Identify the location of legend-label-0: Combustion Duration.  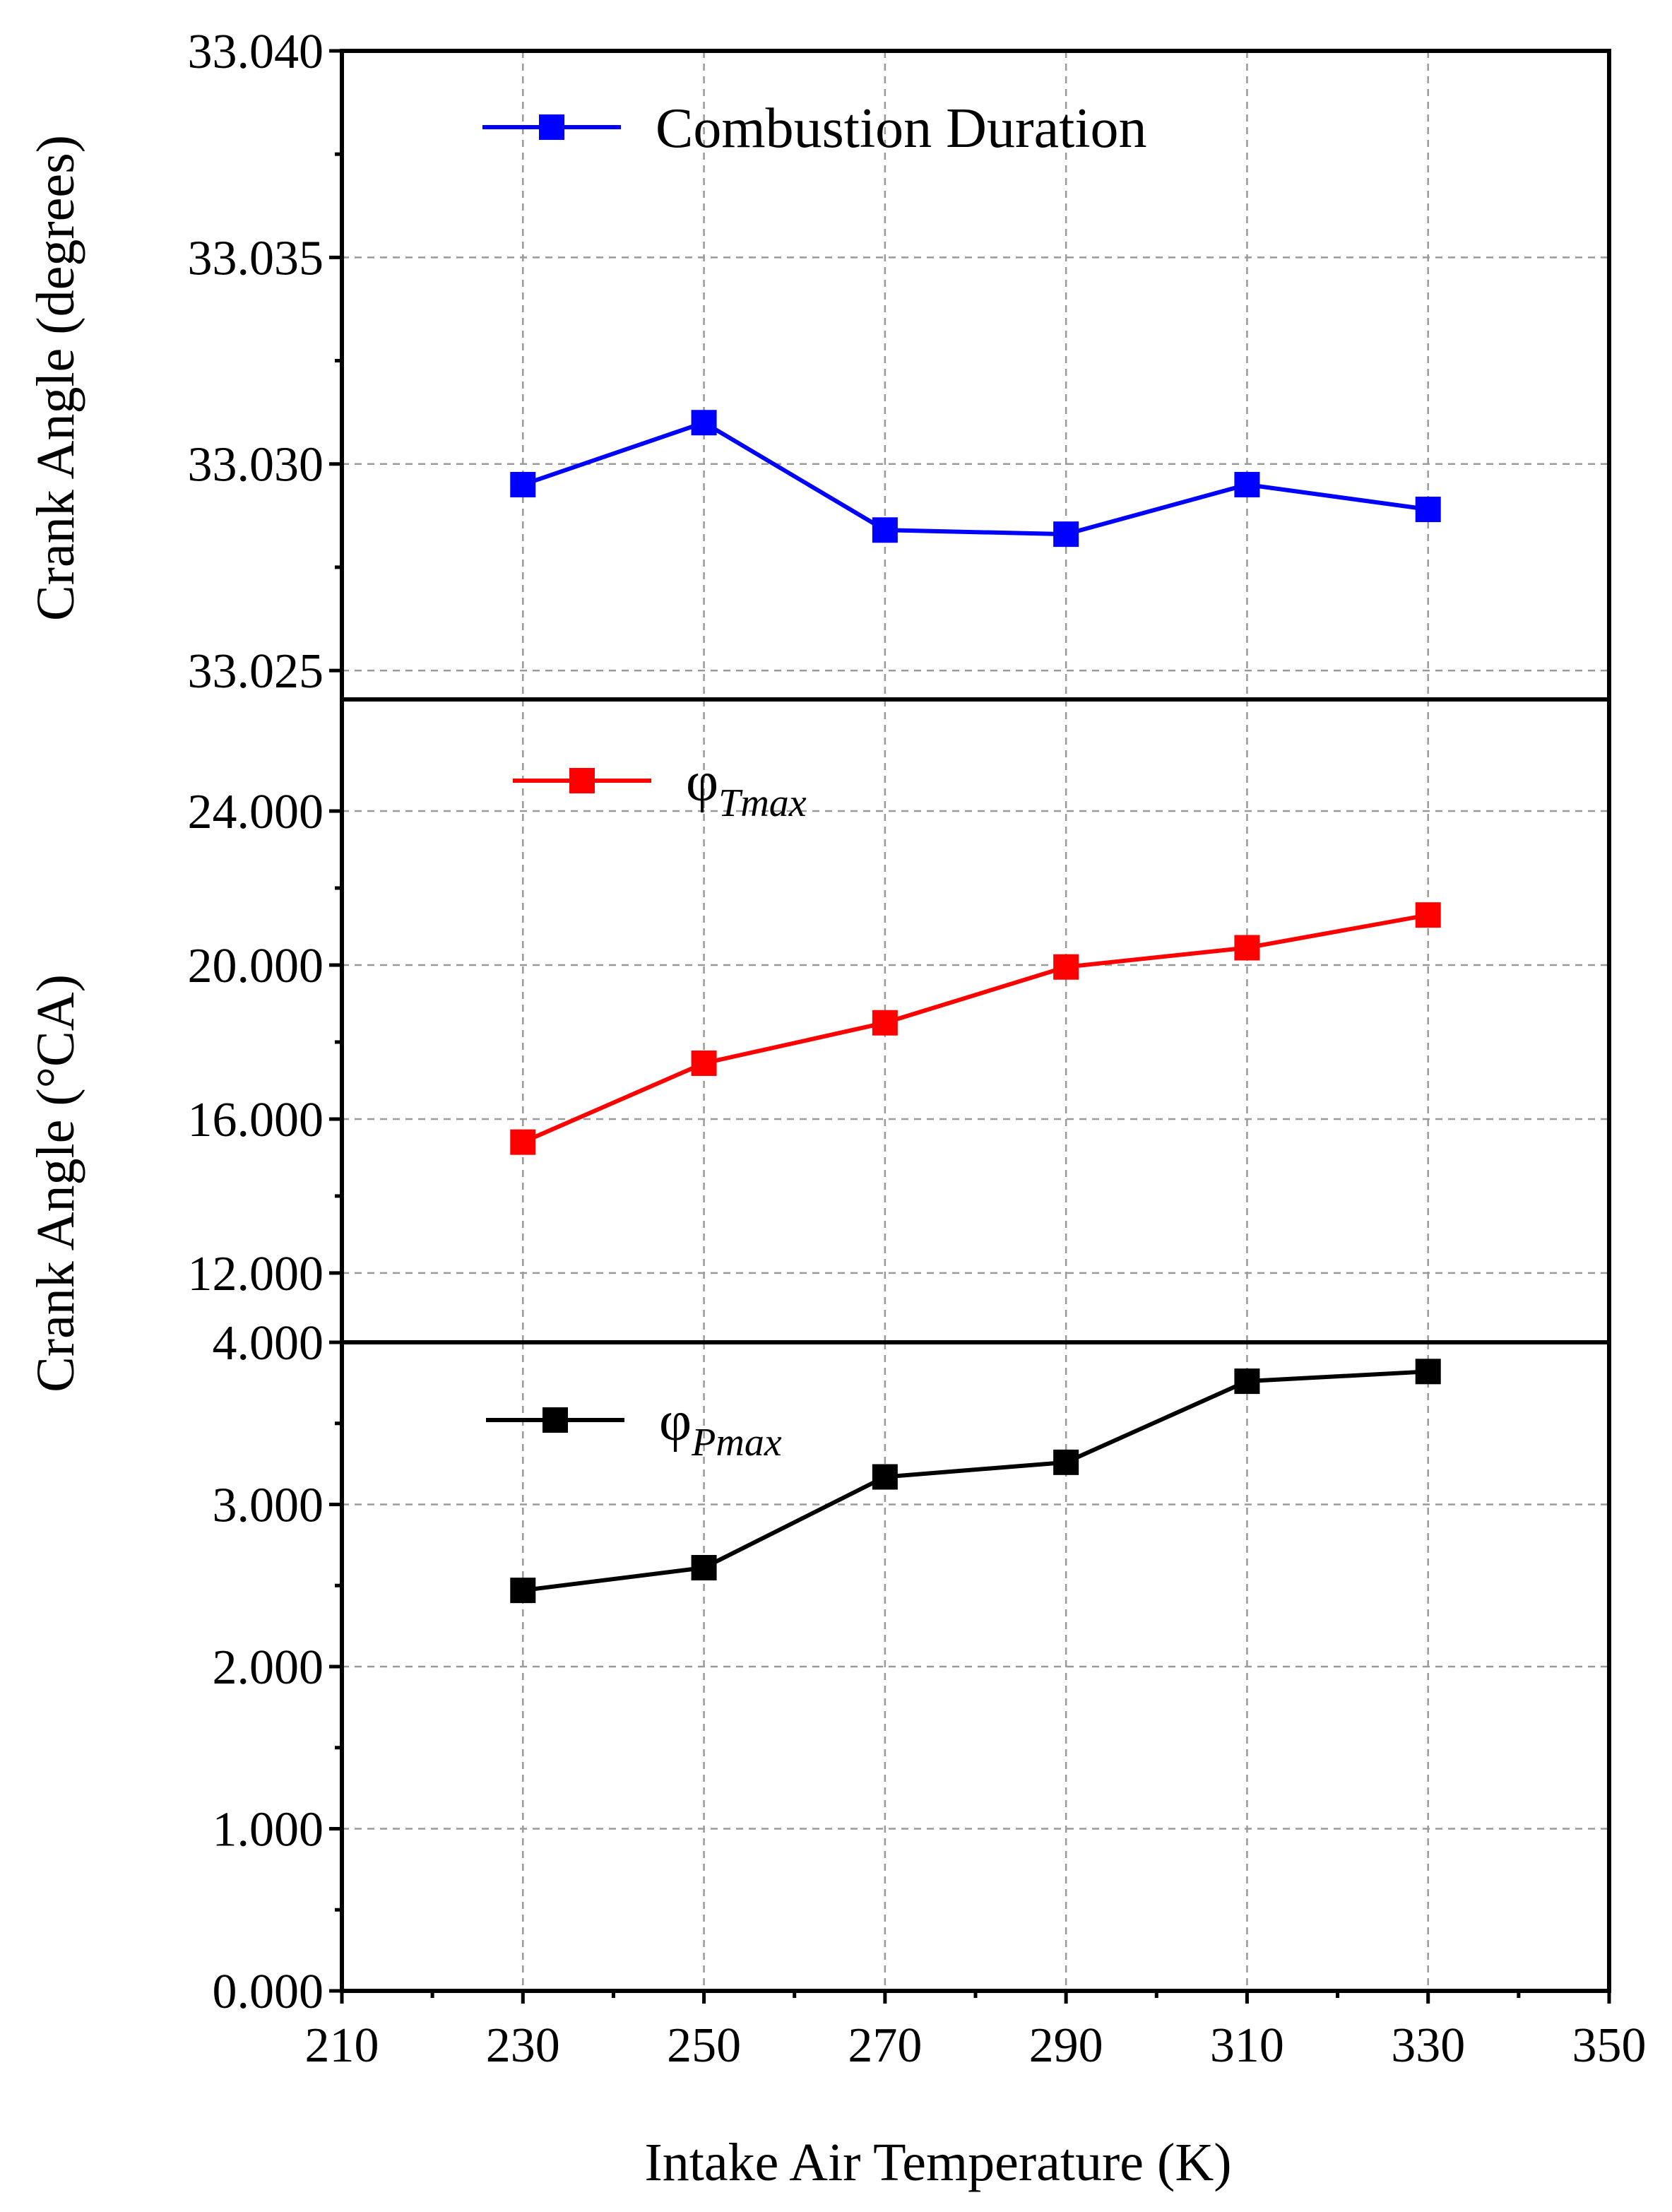
(901, 128).